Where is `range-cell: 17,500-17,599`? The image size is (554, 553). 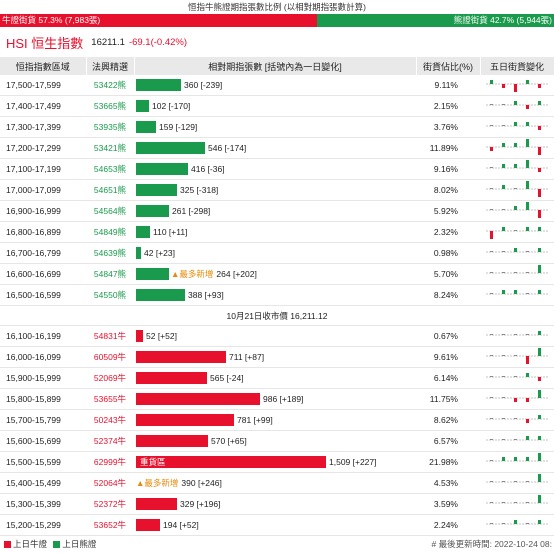 range-cell: 17,500-17,599 is located at coordinates (43, 85).